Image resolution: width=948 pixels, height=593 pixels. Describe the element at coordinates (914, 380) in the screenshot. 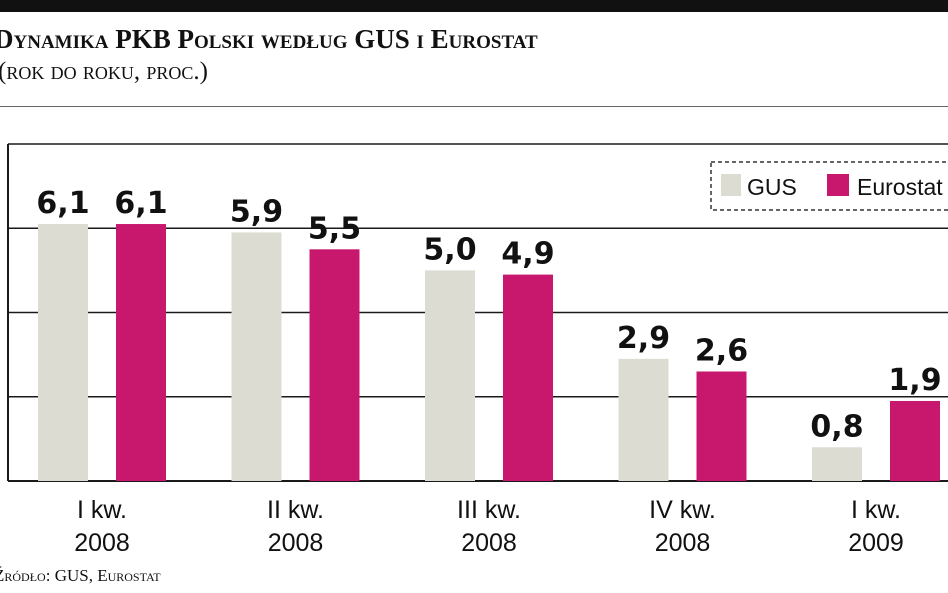

I see `bar-value-label: 1,9` at that location.